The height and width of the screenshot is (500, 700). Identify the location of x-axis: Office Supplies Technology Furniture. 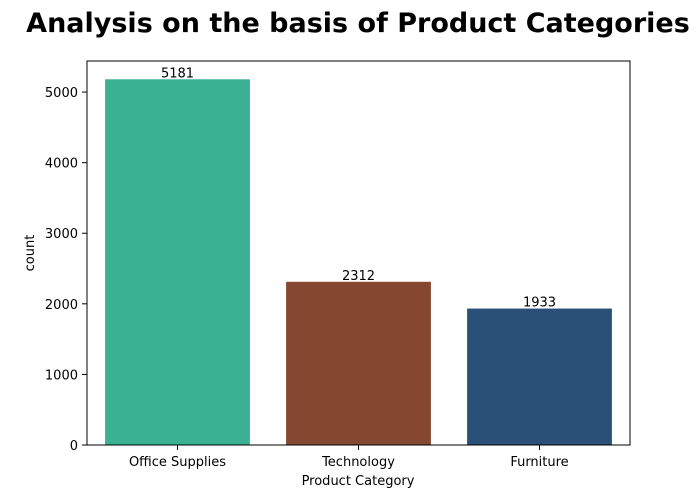
(349, 457).